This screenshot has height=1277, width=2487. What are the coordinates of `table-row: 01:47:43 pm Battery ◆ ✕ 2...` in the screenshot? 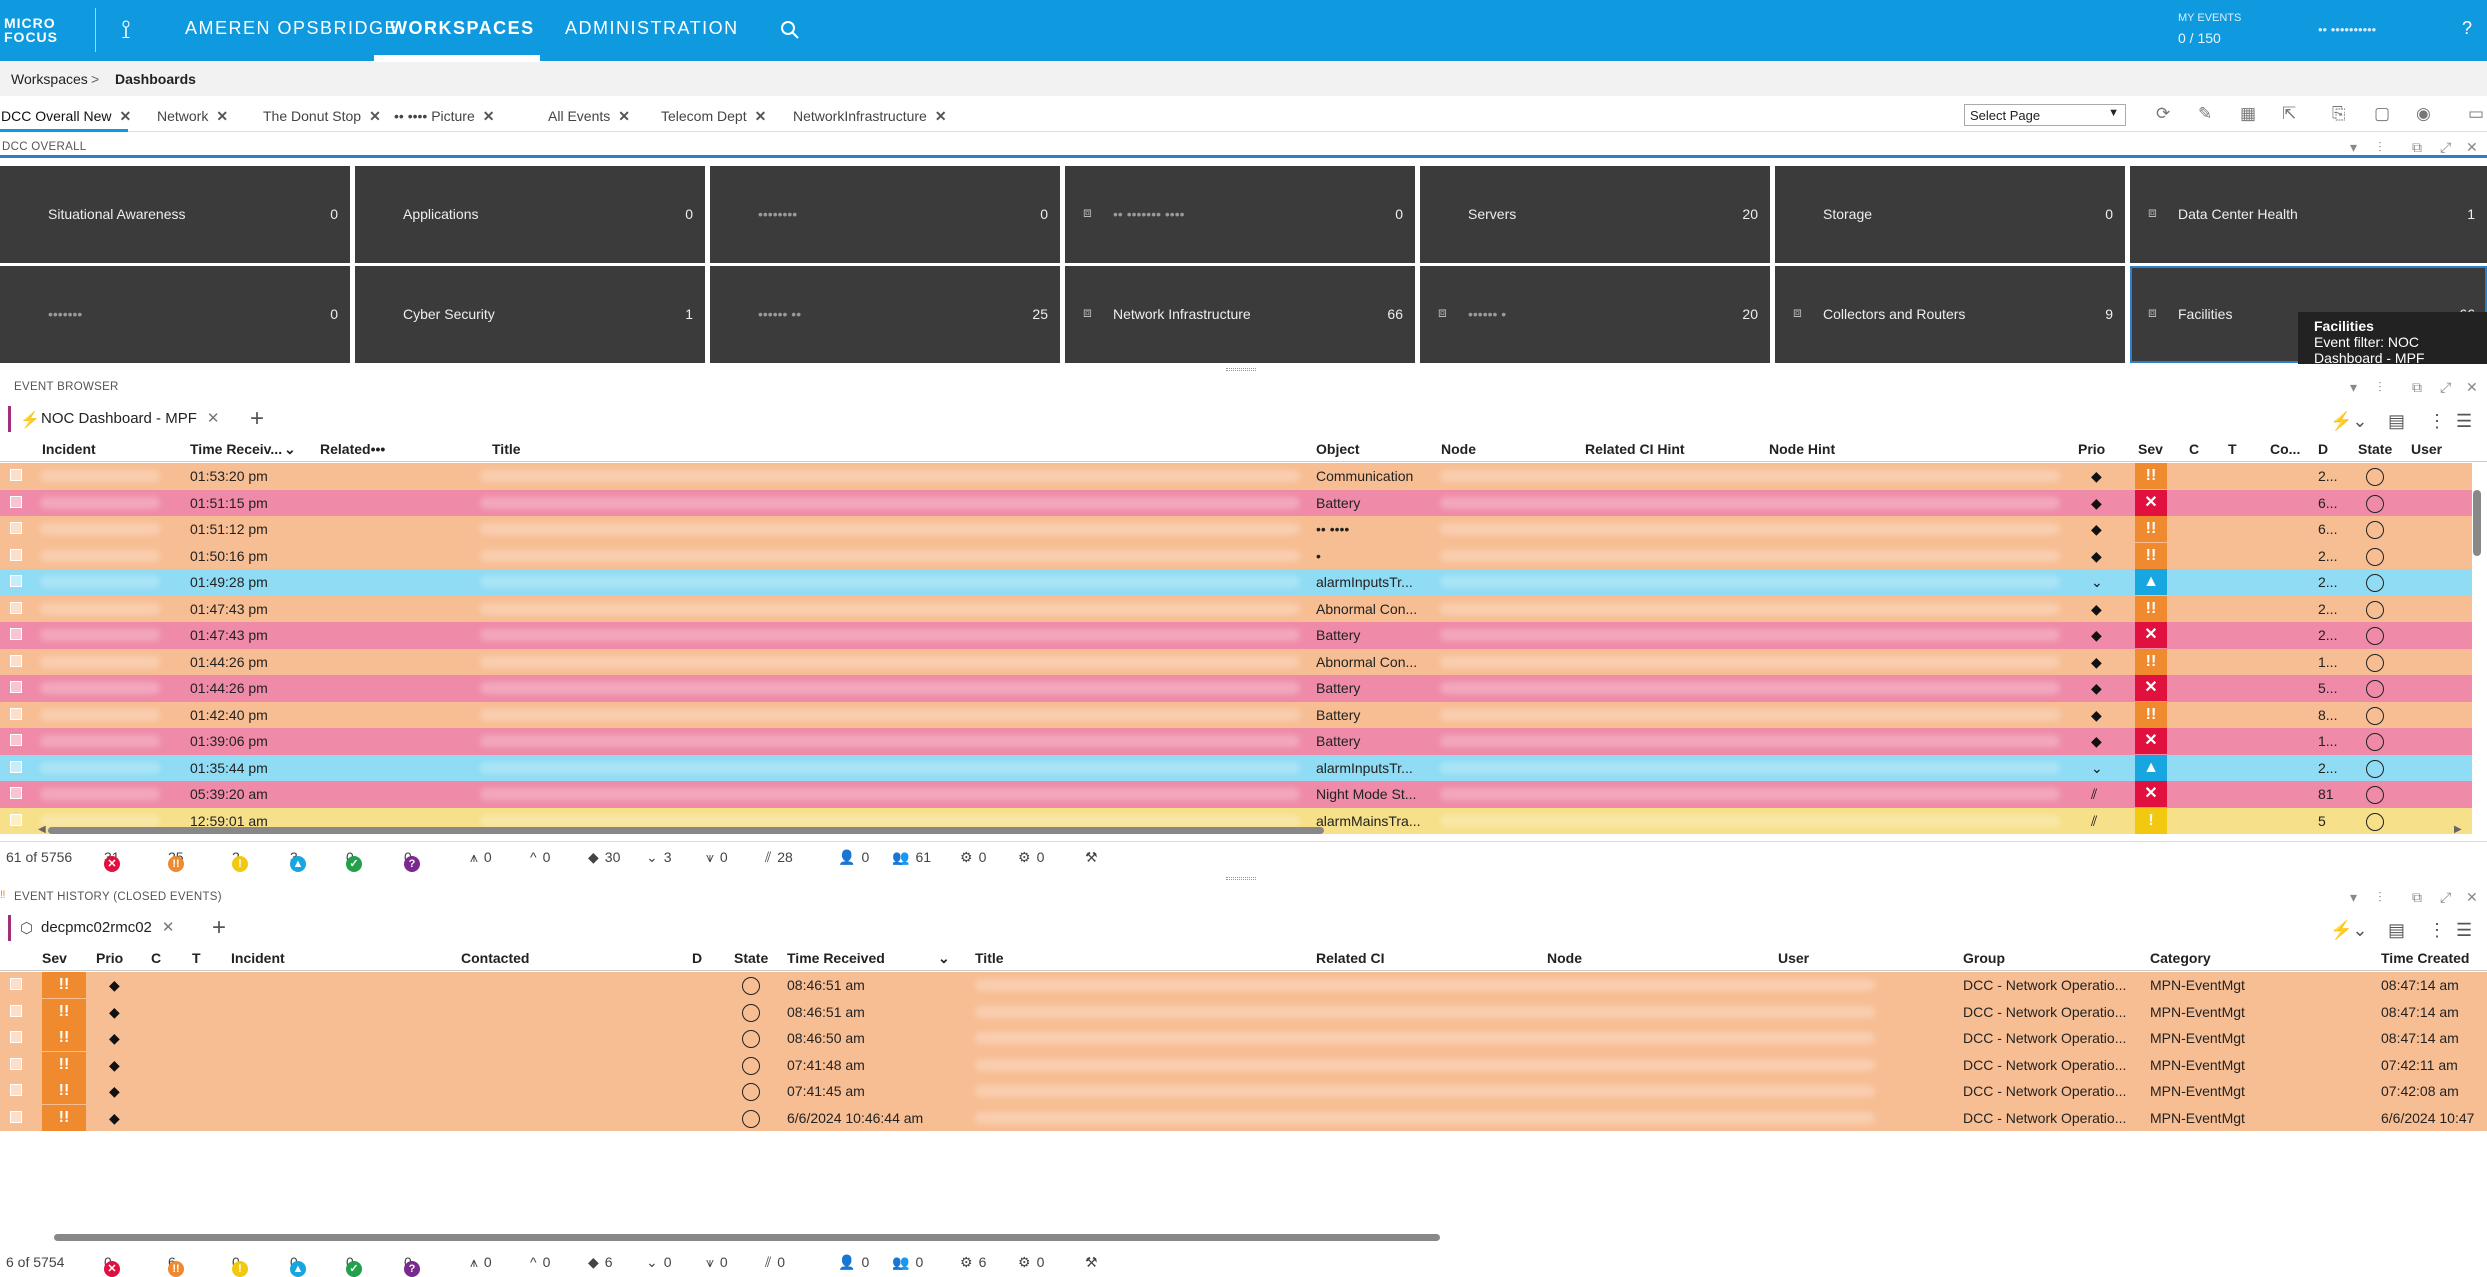 It's located at (1236, 635).